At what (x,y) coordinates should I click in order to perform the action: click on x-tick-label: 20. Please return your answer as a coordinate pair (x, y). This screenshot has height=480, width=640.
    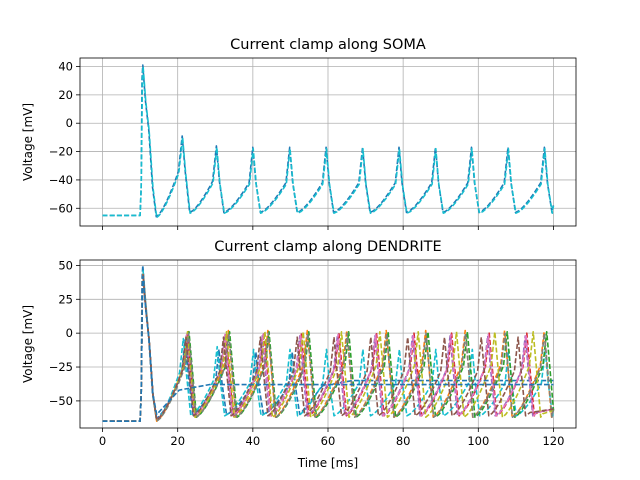
    Looking at the image, I should click on (177, 441).